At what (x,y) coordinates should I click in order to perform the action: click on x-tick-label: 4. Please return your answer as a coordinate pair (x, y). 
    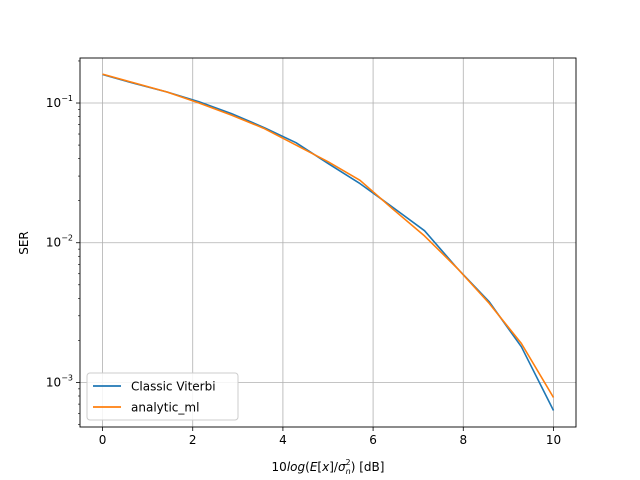
    Looking at the image, I should click on (283, 440).